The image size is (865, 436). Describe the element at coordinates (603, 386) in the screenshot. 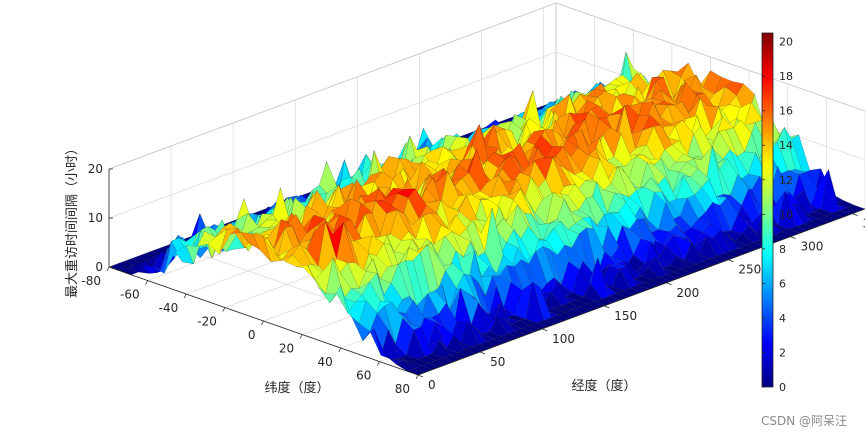

I see `y-axis-label: 经度（度）` at that location.